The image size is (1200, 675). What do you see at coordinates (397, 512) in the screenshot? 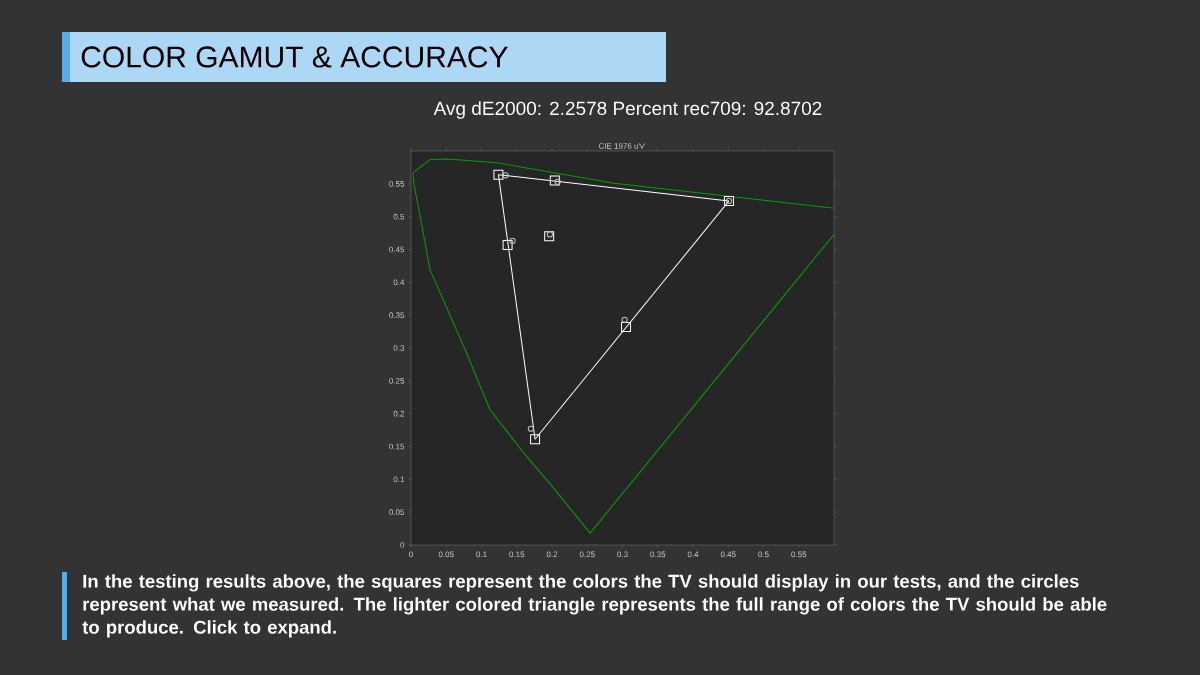
I see `y-tick-label: 0.05` at bounding box center [397, 512].